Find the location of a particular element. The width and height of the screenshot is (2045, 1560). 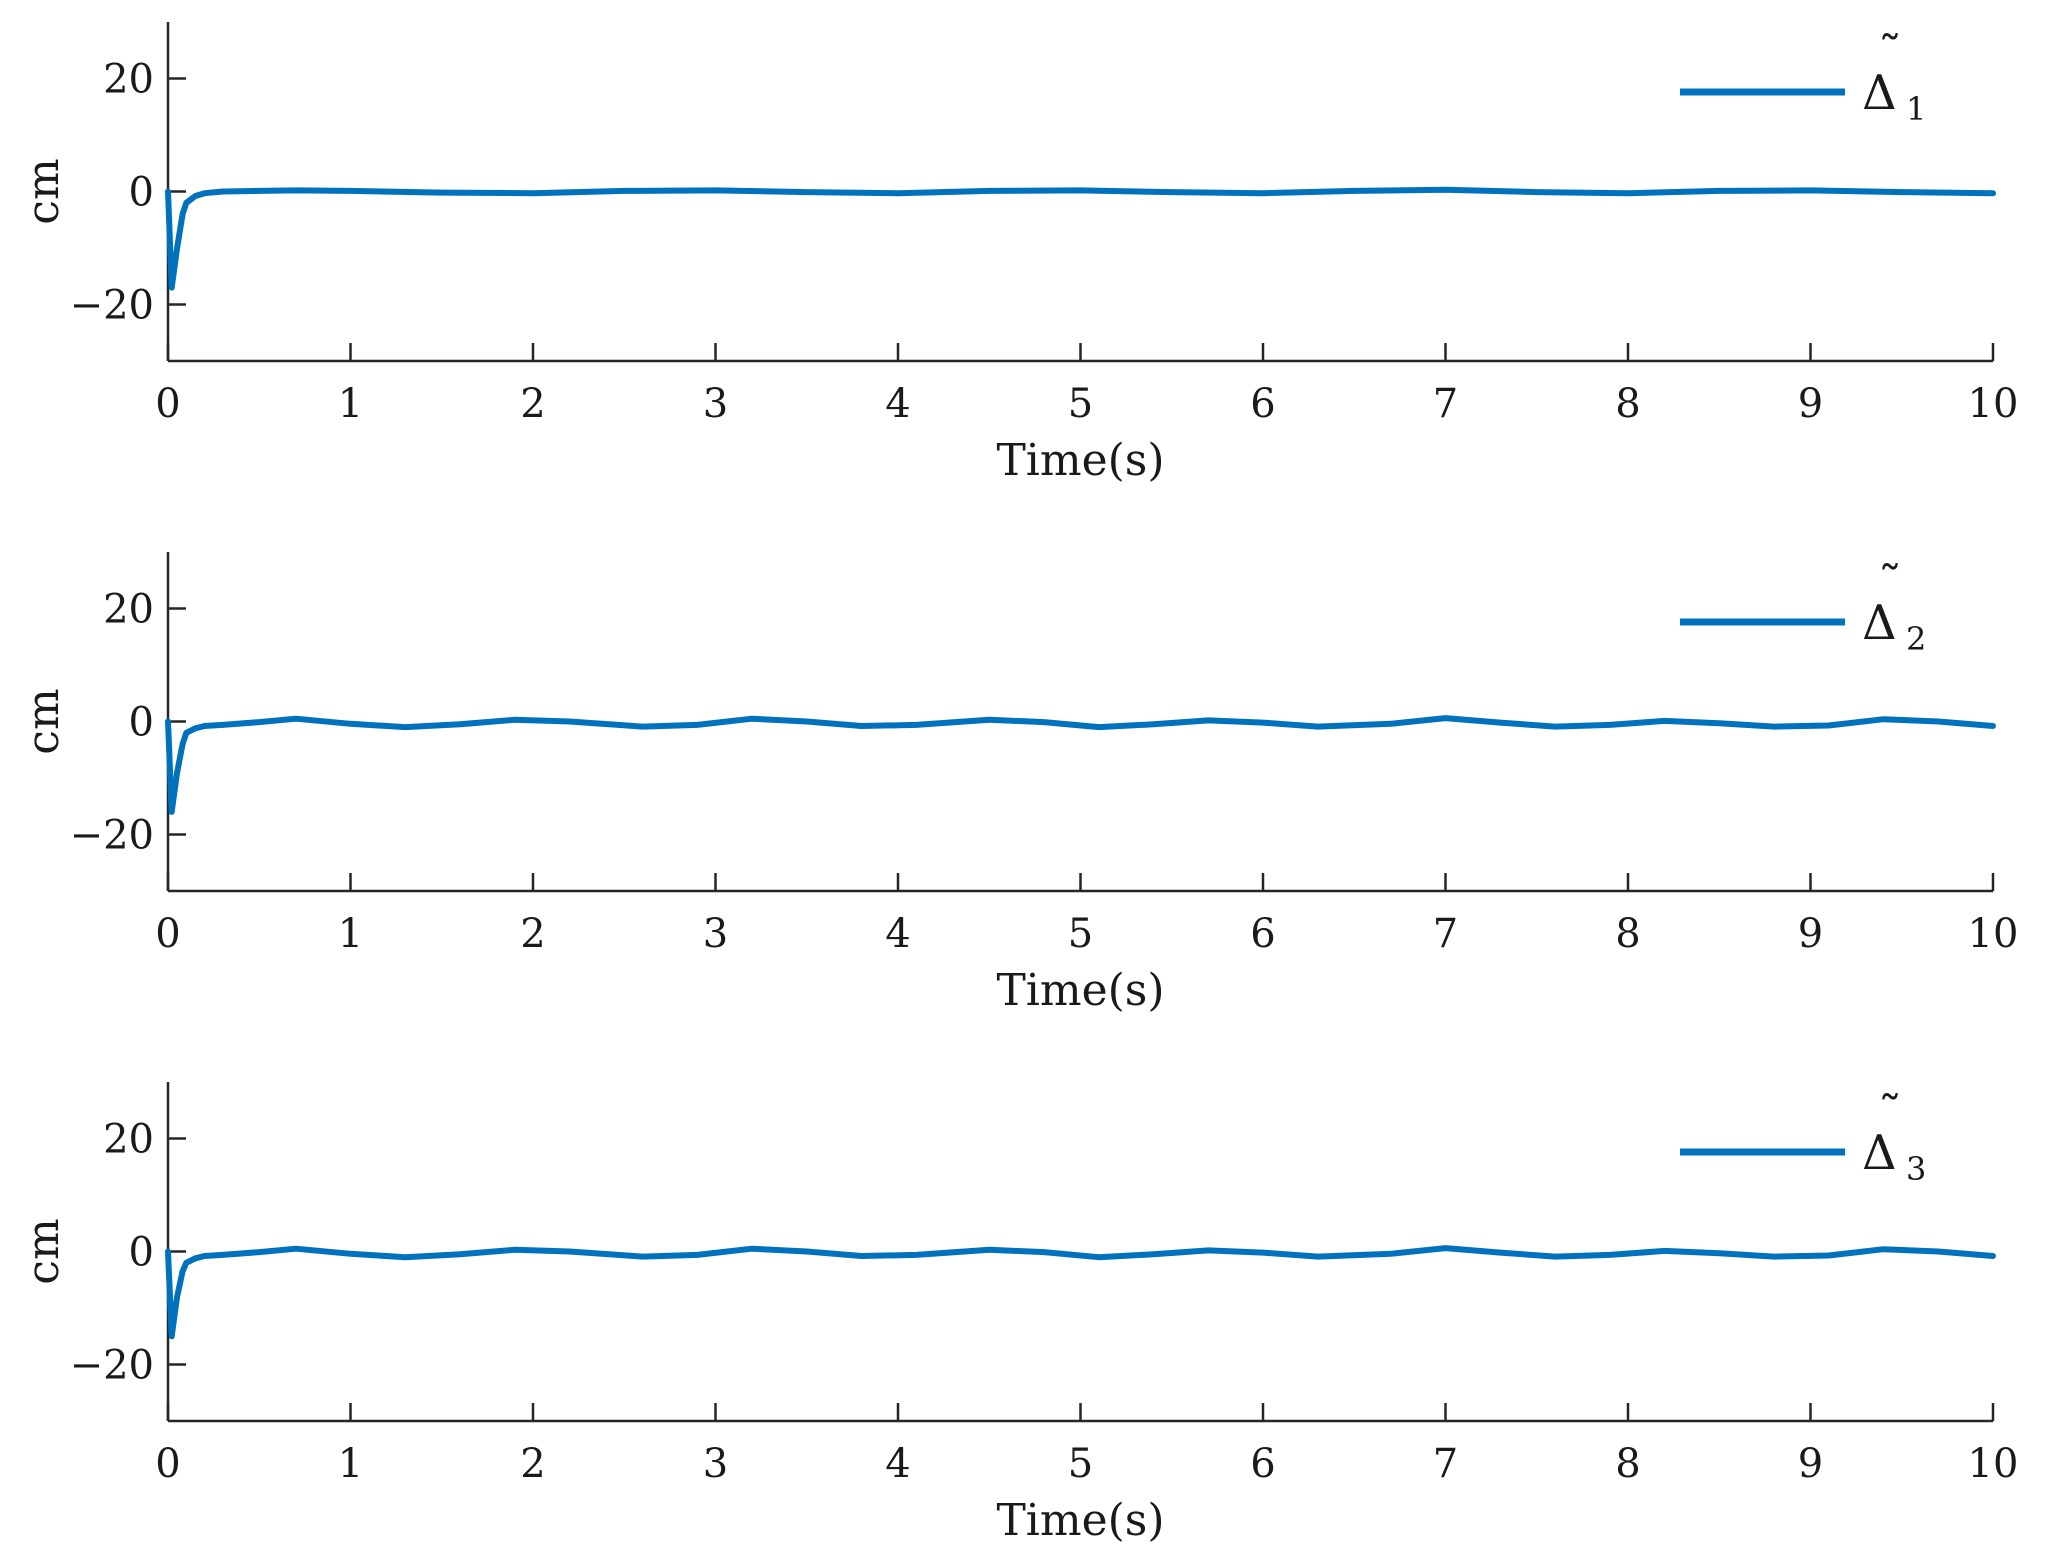

legend: Δ˜2 is located at coordinates (1803, 607).